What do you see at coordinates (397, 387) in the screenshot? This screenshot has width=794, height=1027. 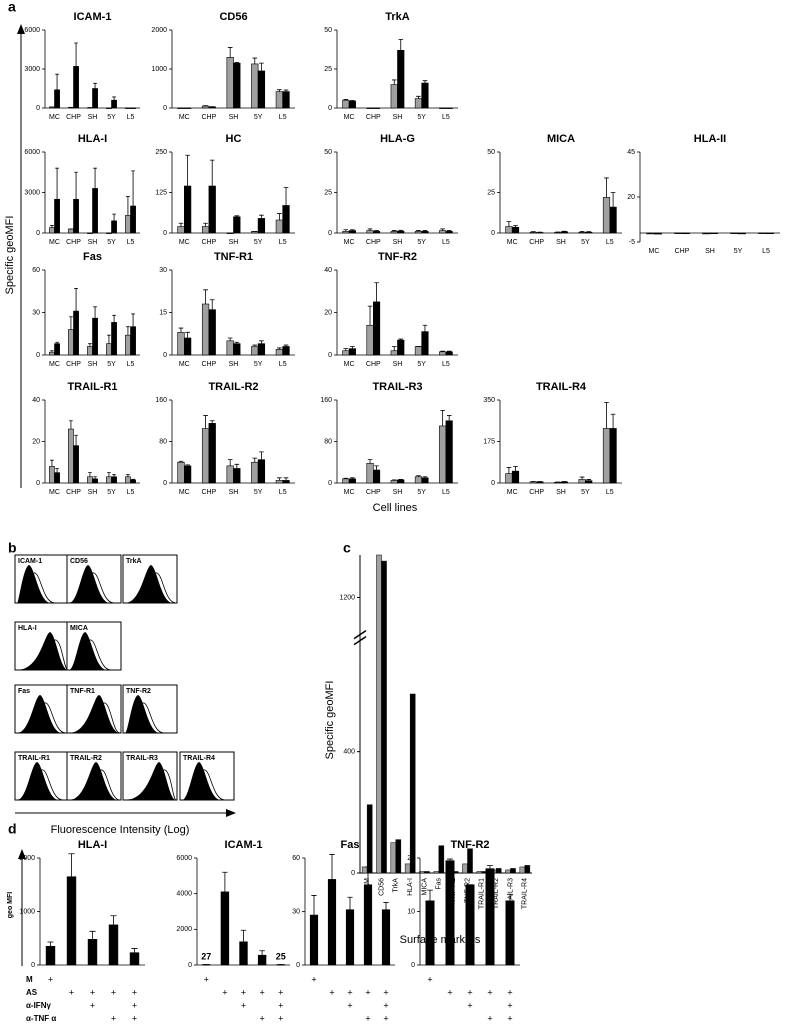 I see `chart-title: TRAIL-R3` at bounding box center [397, 387].